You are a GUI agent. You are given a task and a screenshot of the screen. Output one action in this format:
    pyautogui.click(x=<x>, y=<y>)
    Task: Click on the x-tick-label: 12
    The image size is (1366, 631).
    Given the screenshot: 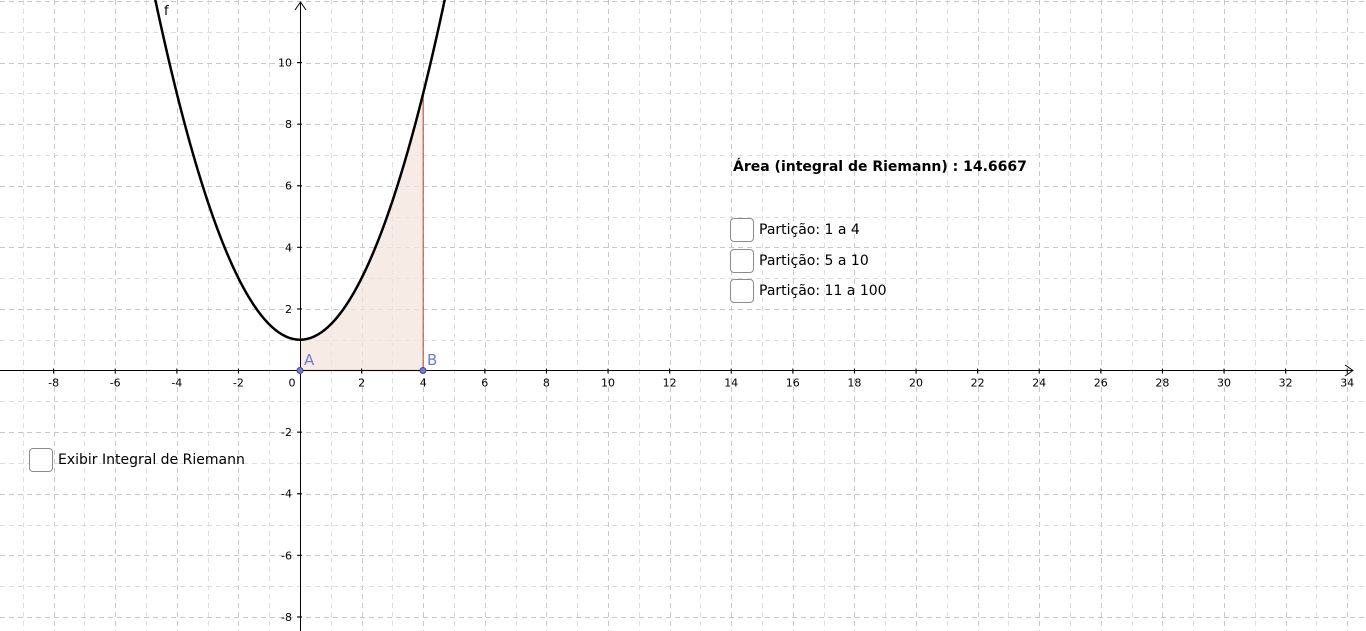 What is the action you would take?
    pyautogui.click(x=670, y=383)
    